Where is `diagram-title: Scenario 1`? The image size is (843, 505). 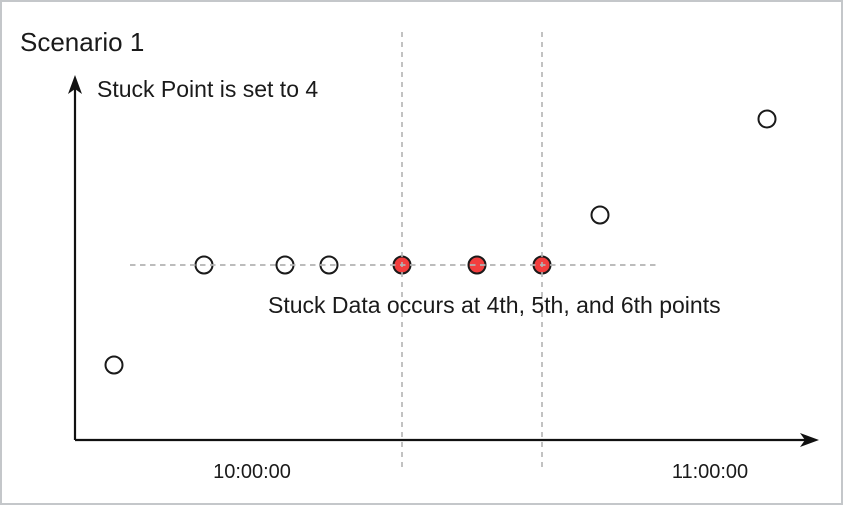
diagram-title: Scenario 1 is located at coordinates (82, 42).